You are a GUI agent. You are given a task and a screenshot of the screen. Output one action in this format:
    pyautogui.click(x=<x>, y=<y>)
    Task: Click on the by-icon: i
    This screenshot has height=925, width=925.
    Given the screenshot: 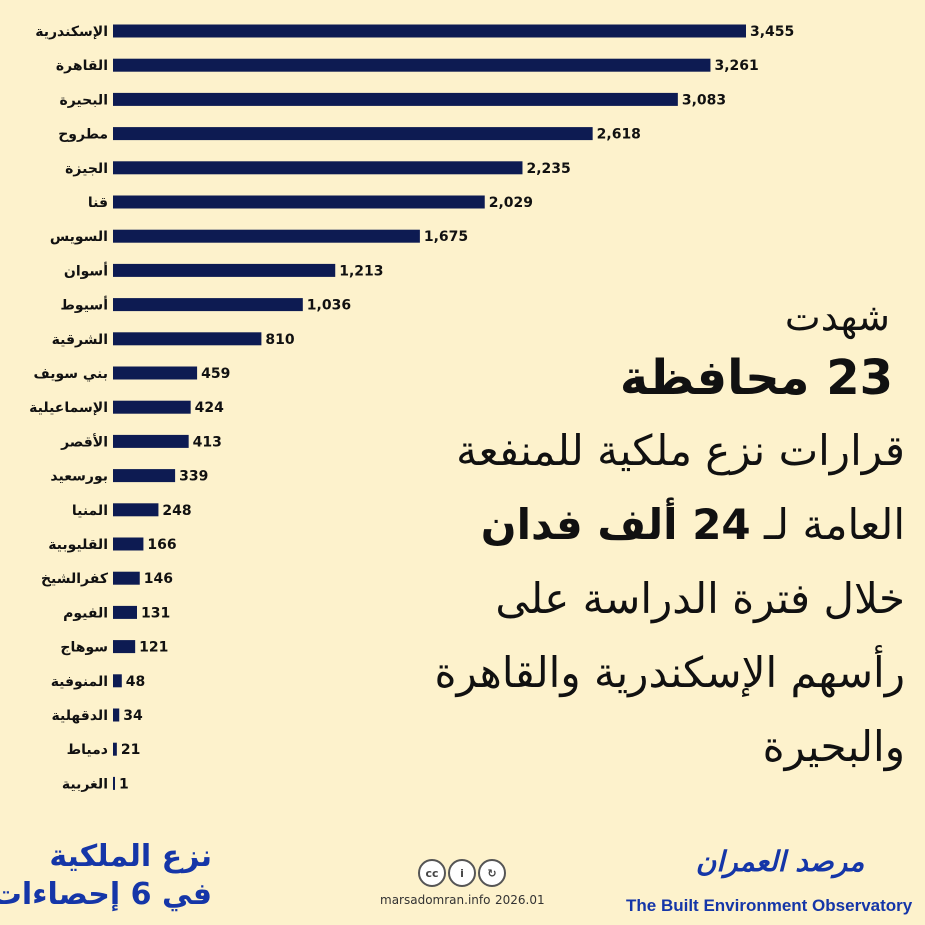 What is the action you would take?
    pyautogui.click(x=462, y=873)
    